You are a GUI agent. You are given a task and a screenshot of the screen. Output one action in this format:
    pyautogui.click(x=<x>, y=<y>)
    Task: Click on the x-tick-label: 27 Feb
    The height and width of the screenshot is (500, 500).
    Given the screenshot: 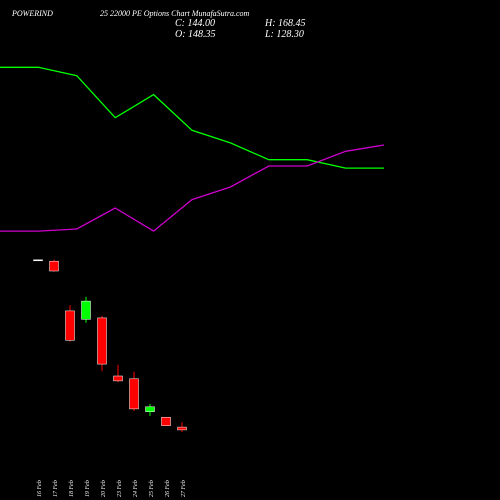 What is the action you would take?
    pyautogui.click(x=184, y=488)
    